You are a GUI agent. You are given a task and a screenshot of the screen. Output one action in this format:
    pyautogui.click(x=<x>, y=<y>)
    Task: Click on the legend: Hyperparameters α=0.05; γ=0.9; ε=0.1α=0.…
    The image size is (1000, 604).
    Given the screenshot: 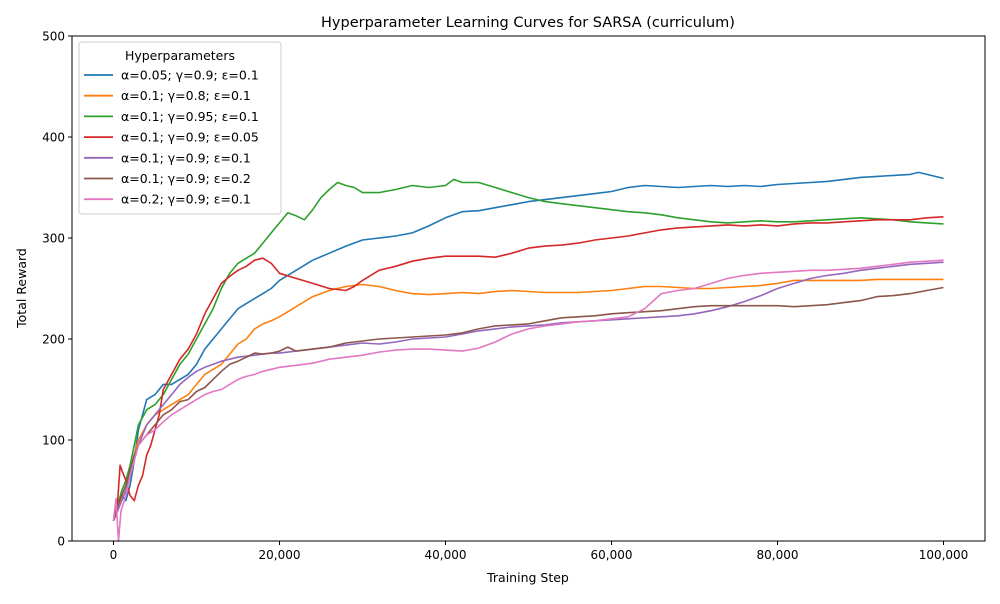 What is the action you would take?
    pyautogui.click(x=180, y=128)
    